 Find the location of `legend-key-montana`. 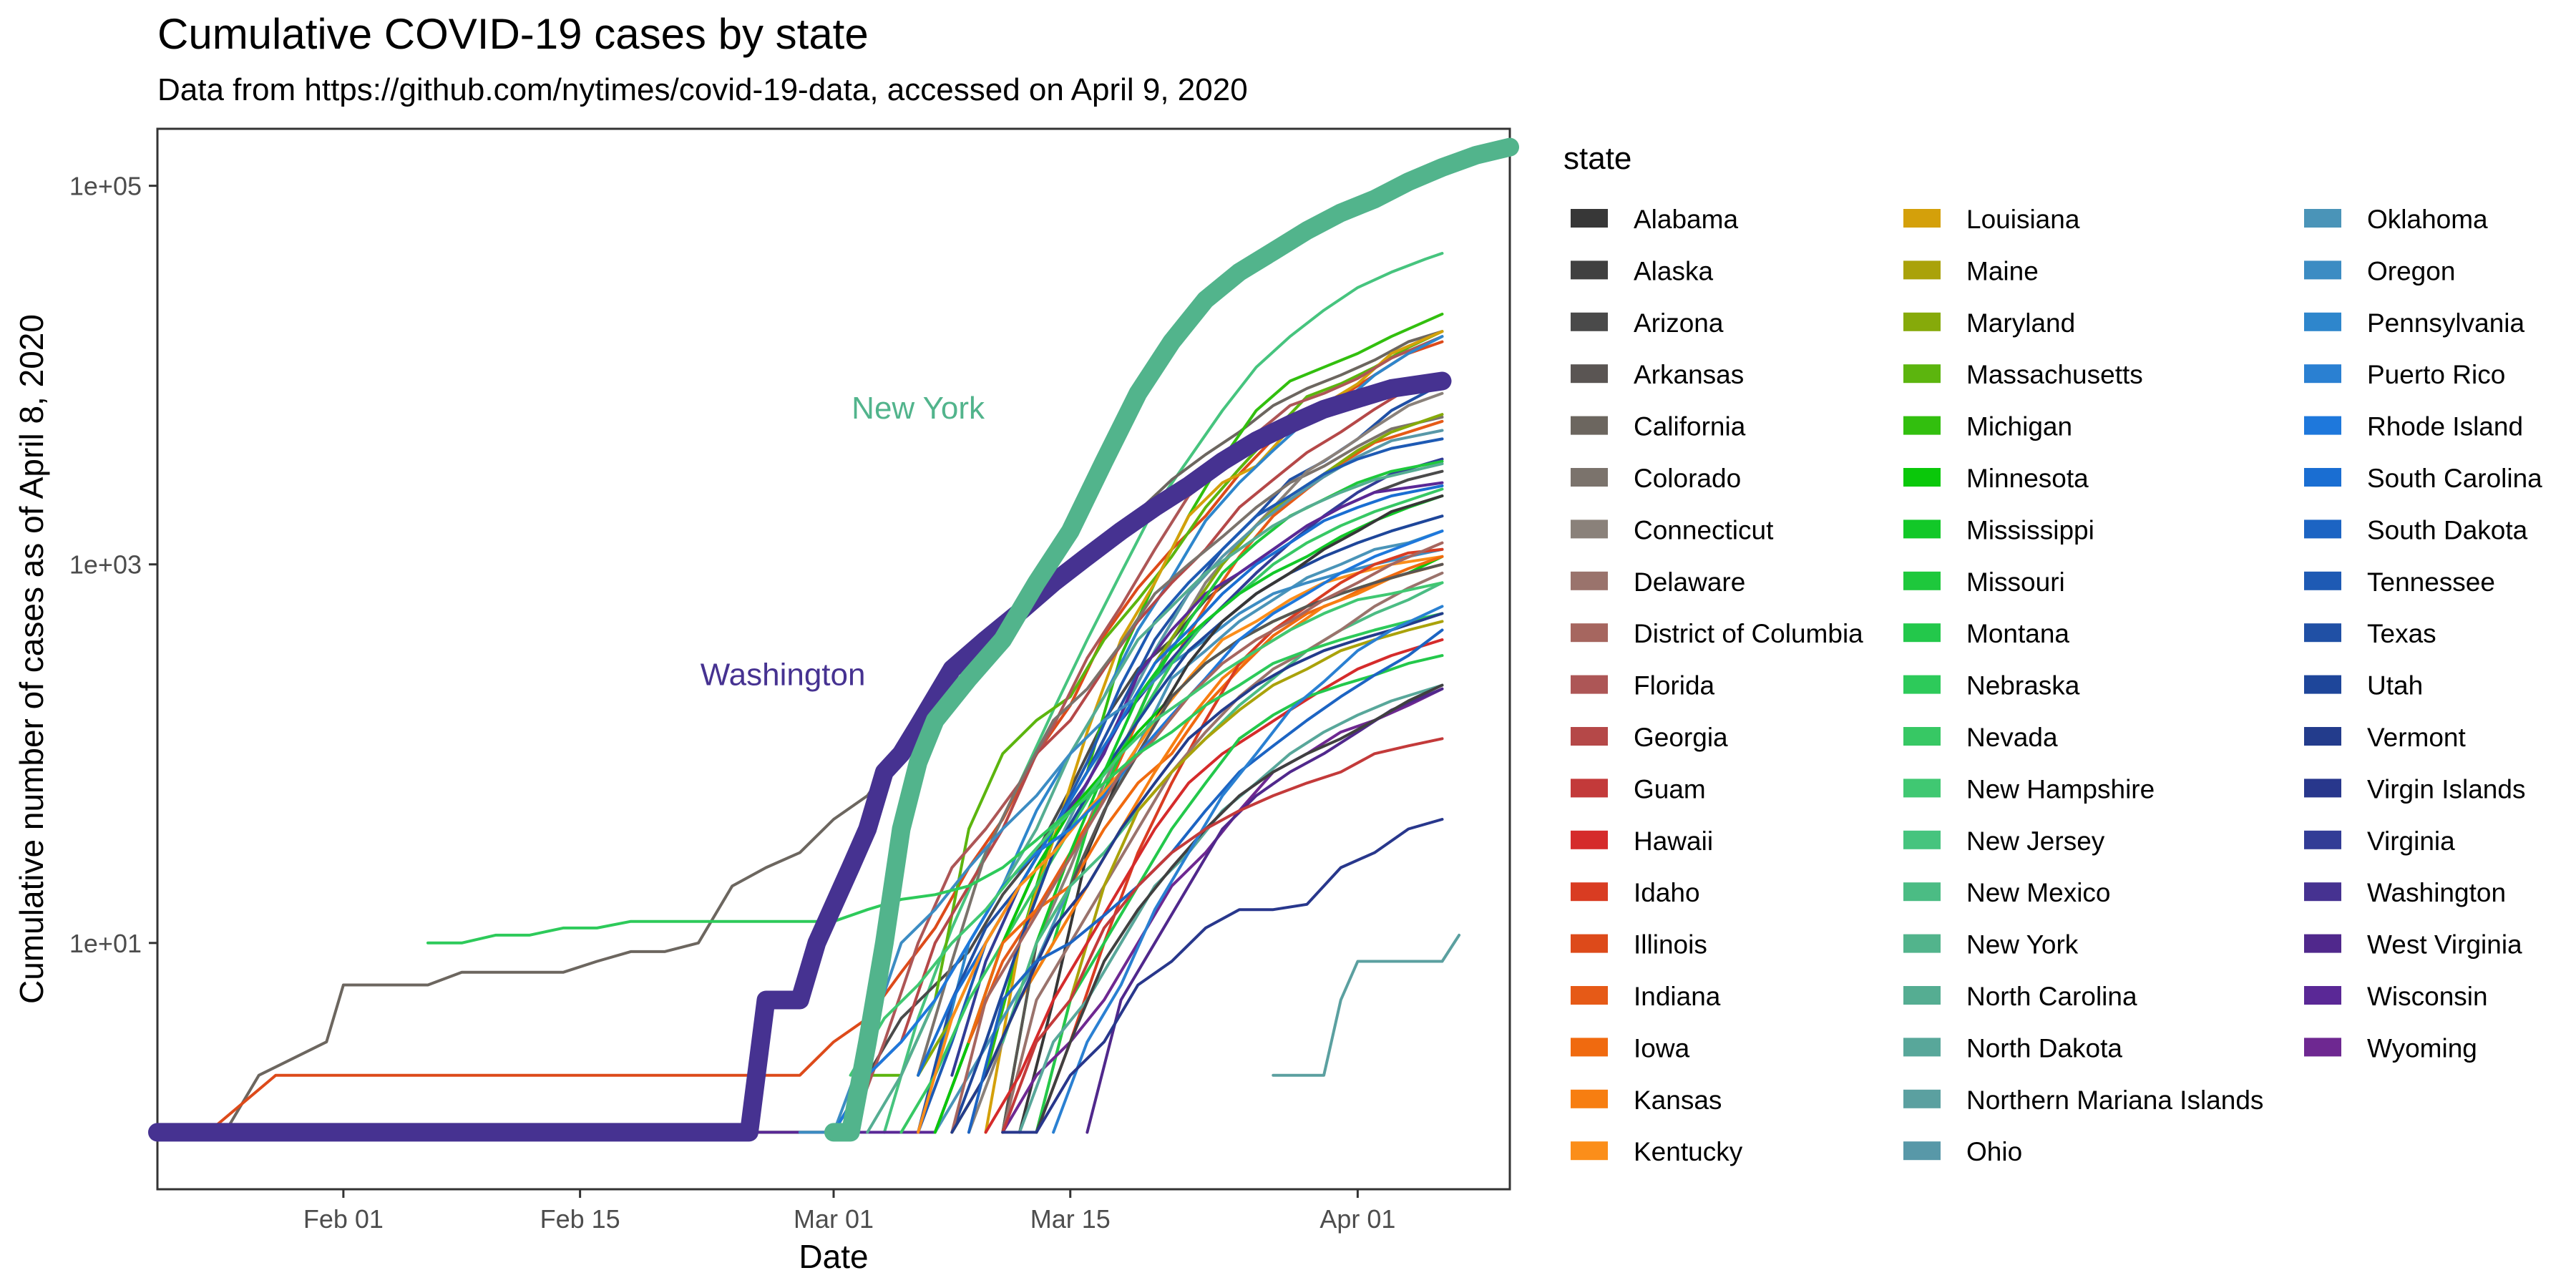

legend-key-montana is located at coordinates (1922, 633).